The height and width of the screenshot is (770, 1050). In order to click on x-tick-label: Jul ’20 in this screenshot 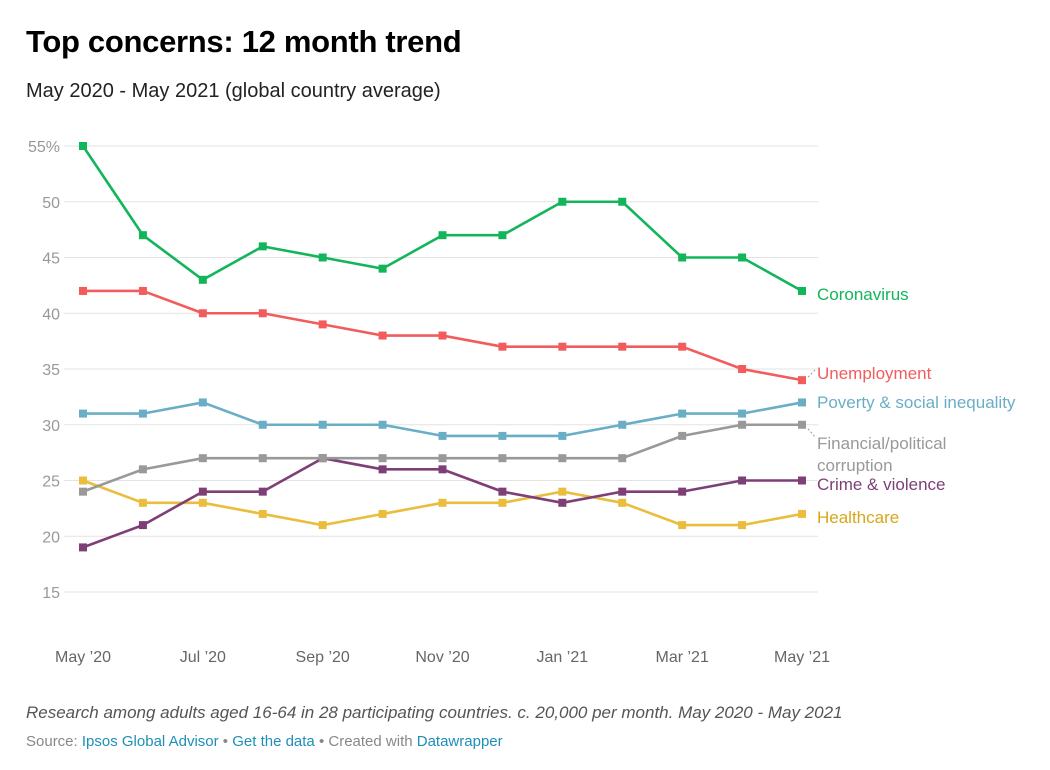, I will do `click(203, 657)`.